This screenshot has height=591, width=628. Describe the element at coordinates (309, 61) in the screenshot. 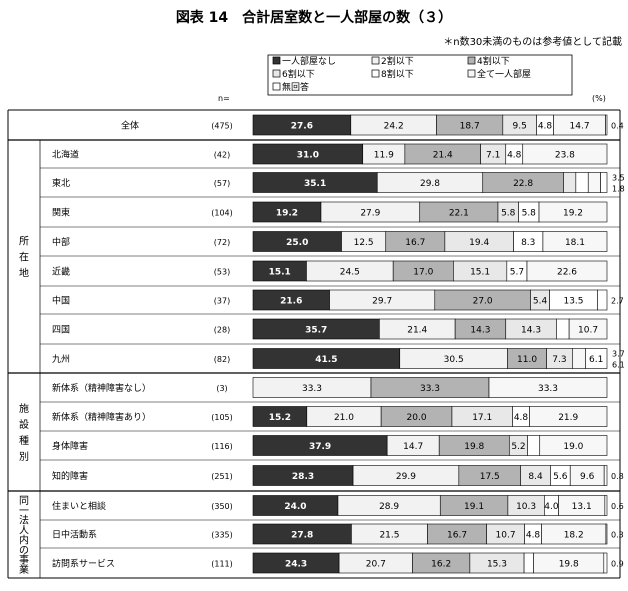

I see `legend-label: 一人部屋なし` at that location.